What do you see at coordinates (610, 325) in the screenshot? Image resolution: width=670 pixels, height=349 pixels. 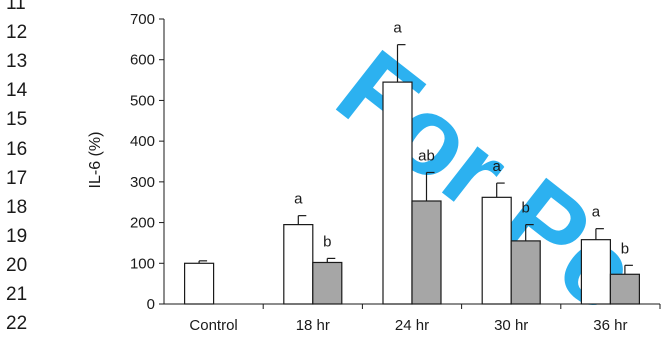 I see `x-tick-label: 36 hr` at bounding box center [610, 325].